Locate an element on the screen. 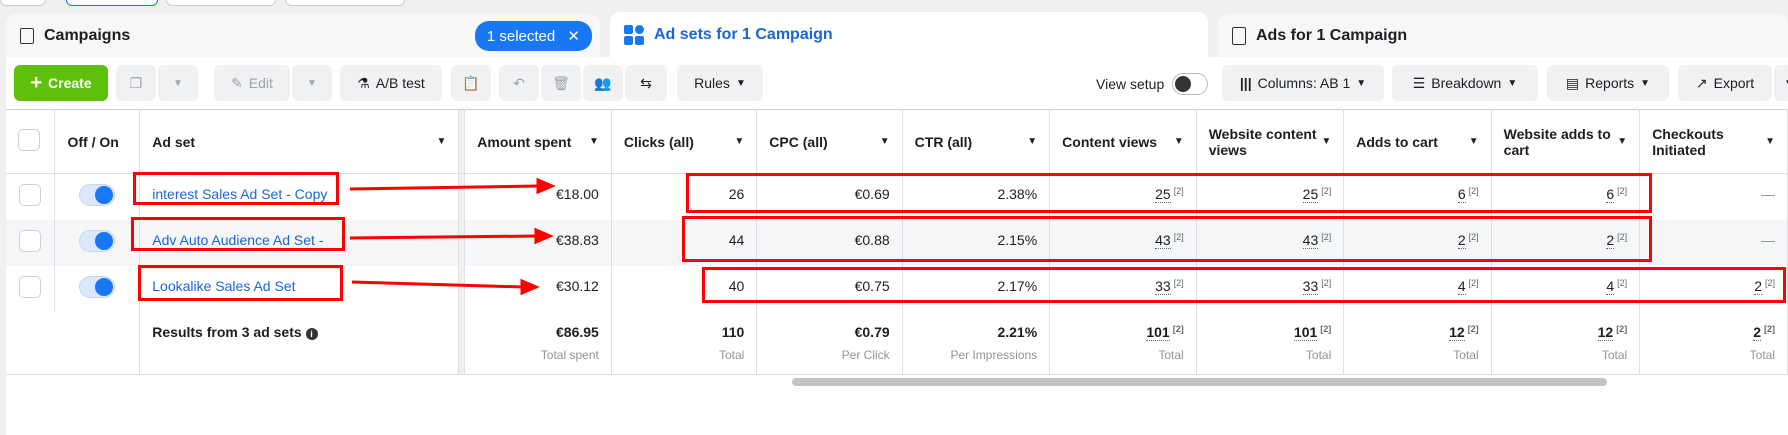 The image size is (1788, 435). folder-icon is located at coordinates (27, 36).